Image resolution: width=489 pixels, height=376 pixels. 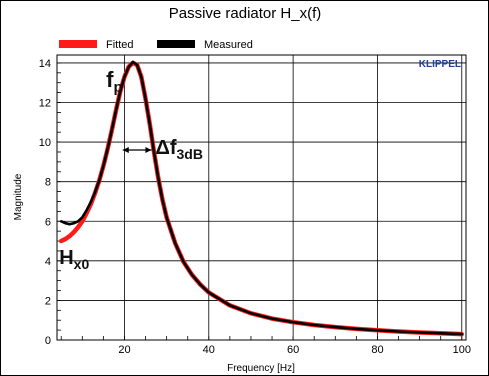 What do you see at coordinates (48, 301) in the screenshot?
I see `y-tick-label: 2` at bounding box center [48, 301].